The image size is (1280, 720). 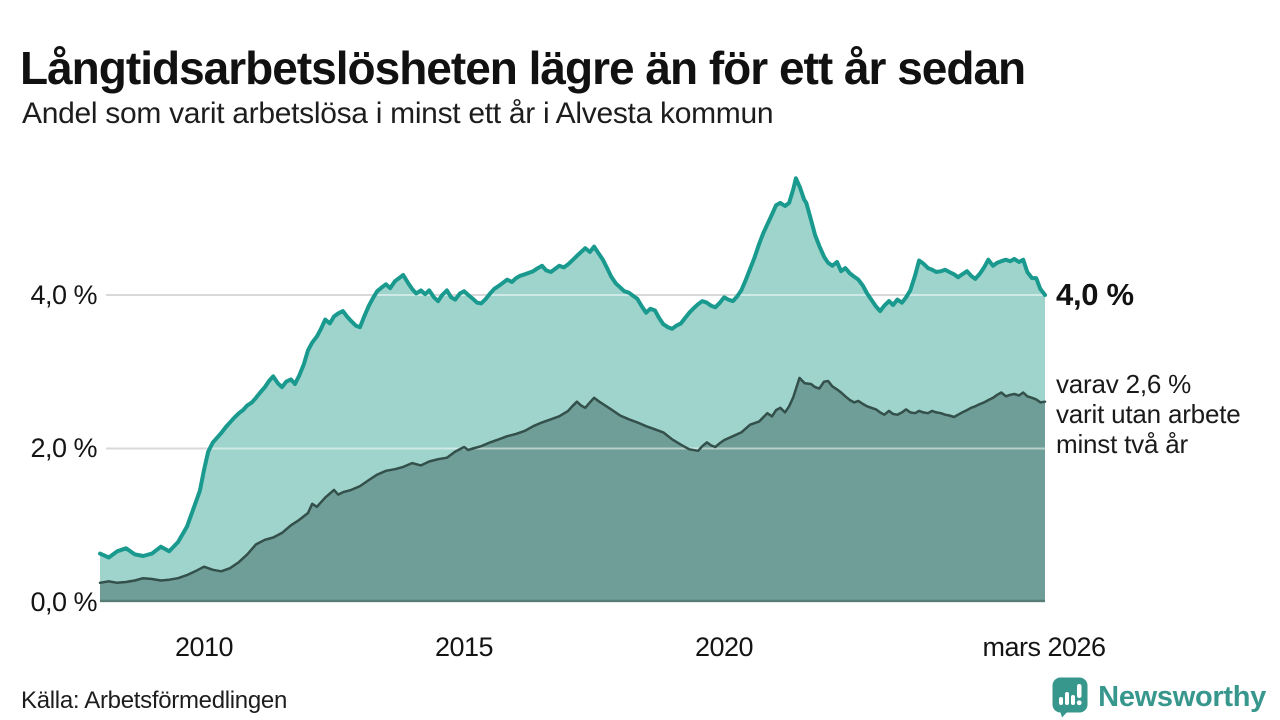 What do you see at coordinates (1124, 384) in the screenshot?
I see `end-note-line-1: varav 2,6 %` at bounding box center [1124, 384].